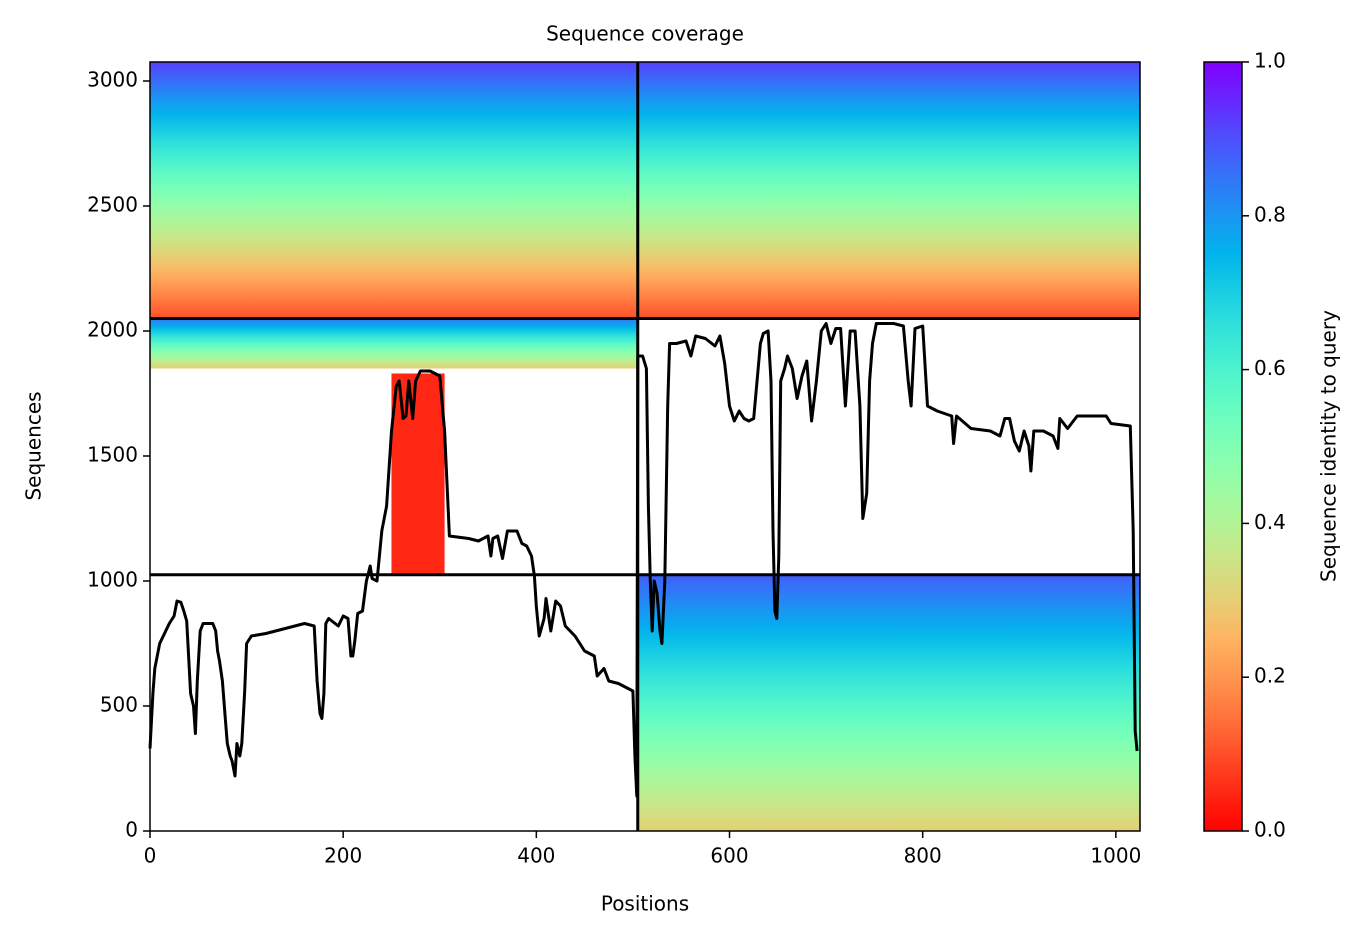 The height and width of the screenshot is (939, 1364). Describe the element at coordinates (1223, 446) in the screenshot. I see `colorbar` at that location.